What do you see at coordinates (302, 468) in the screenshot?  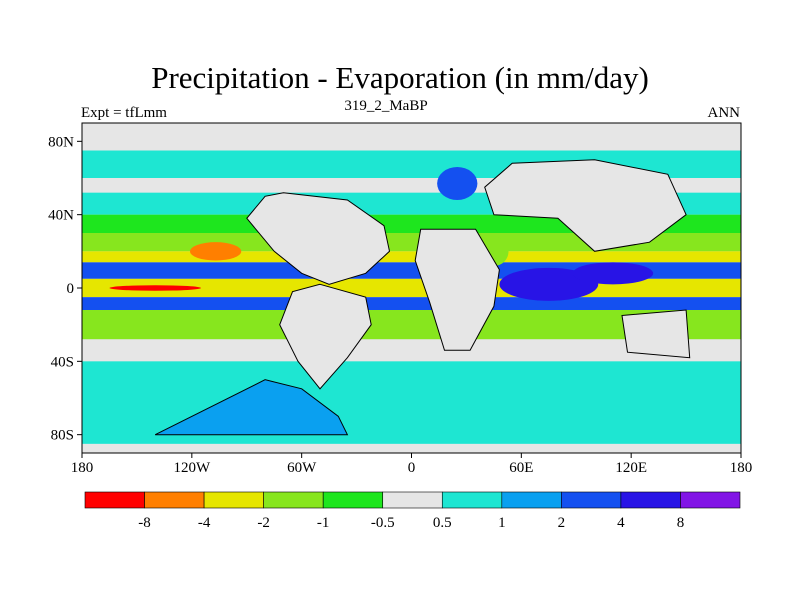 I see `x-tick-label-2: 60W` at bounding box center [302, 468].